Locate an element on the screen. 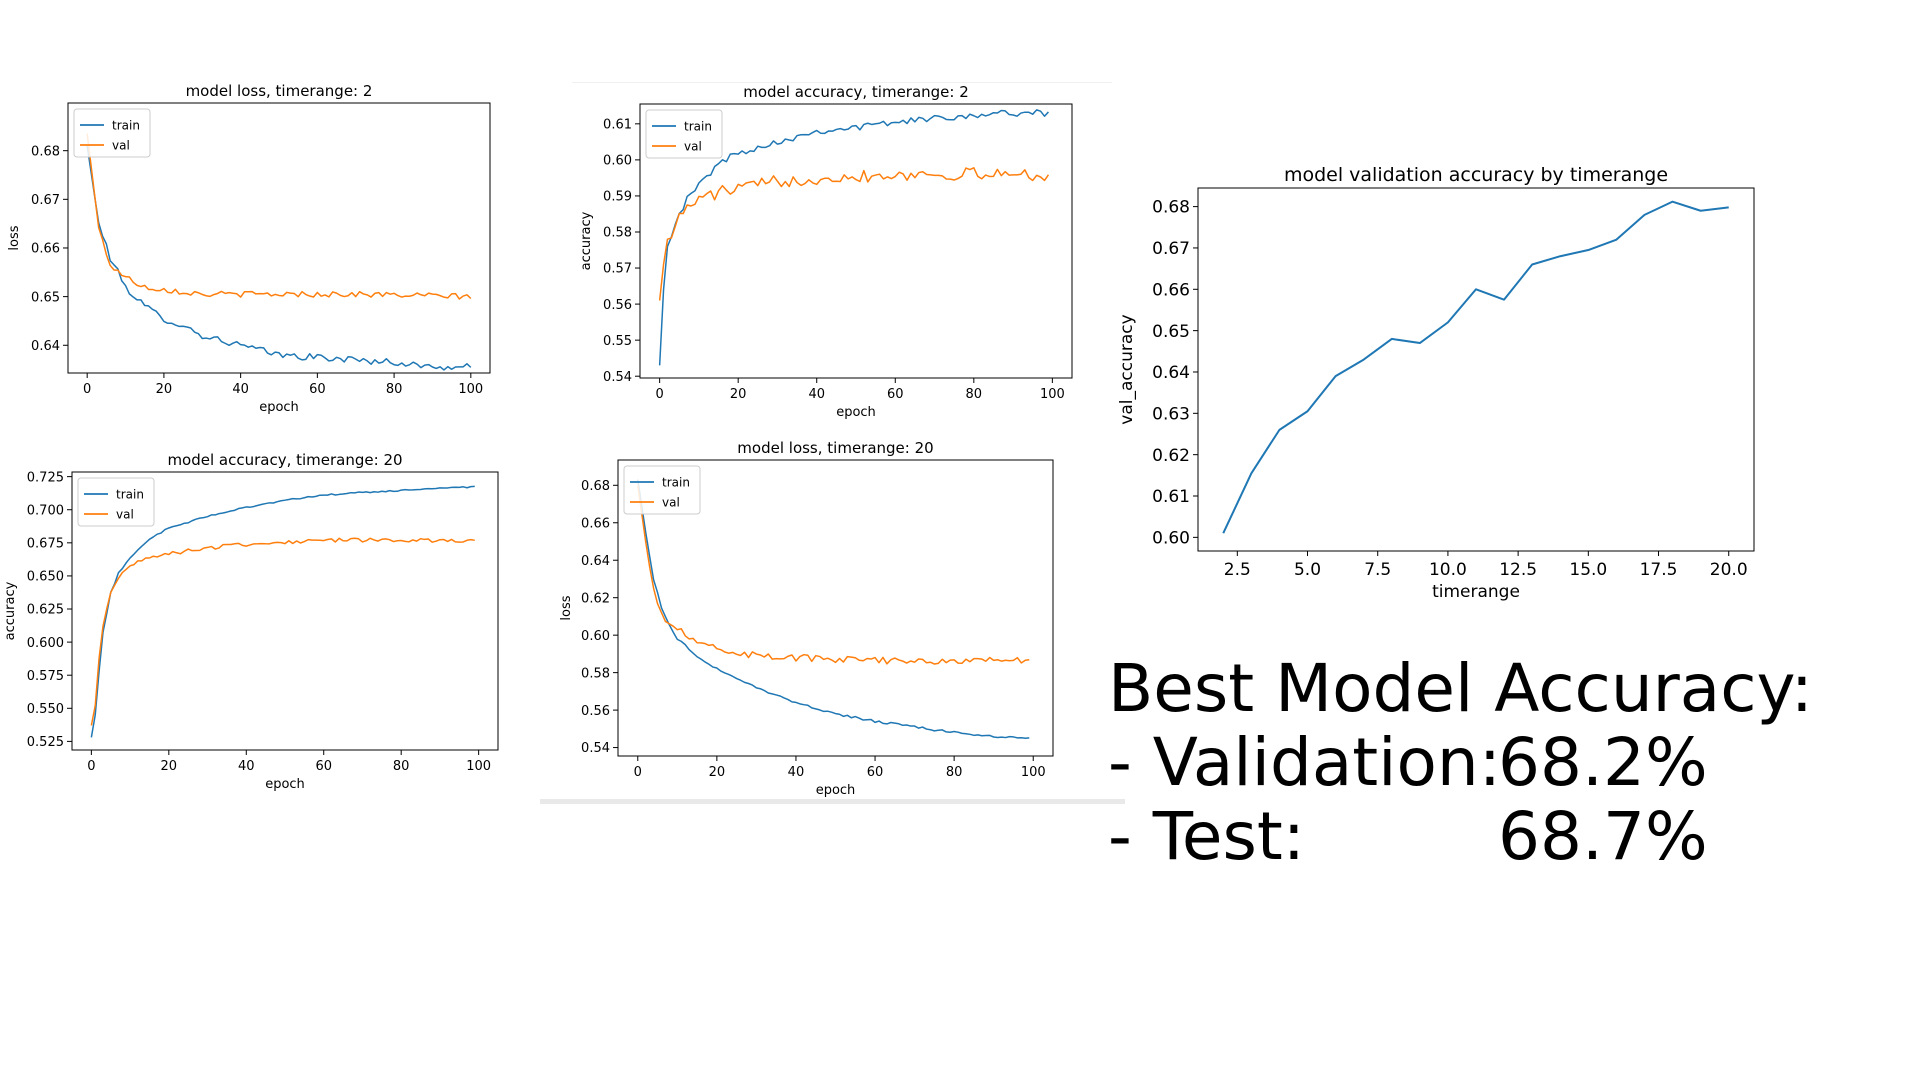 Image resolution: width=1920 pixels, height=1080 pixels. x-tick-label: 5.0 is located at coordinates (1307, 570).